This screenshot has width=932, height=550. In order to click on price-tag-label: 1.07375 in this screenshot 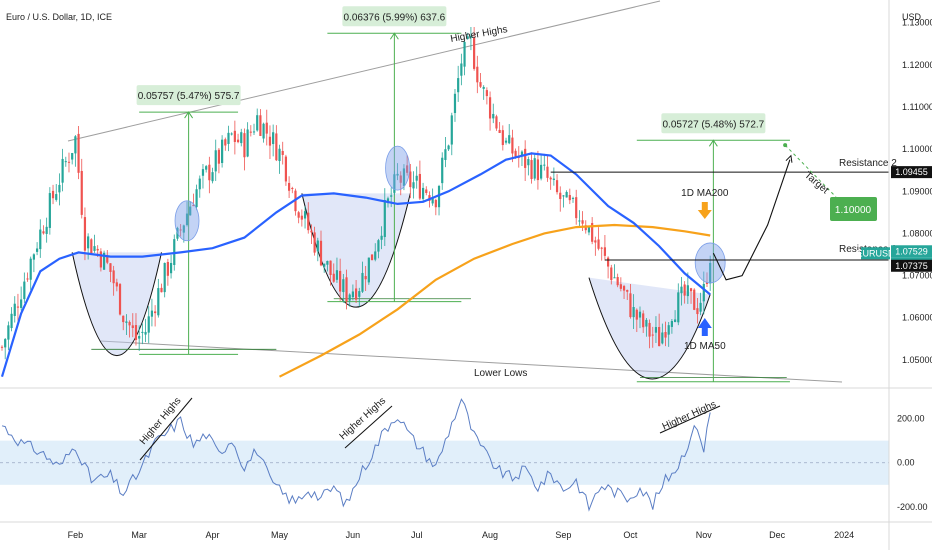, I will do `click(911, 266)`.